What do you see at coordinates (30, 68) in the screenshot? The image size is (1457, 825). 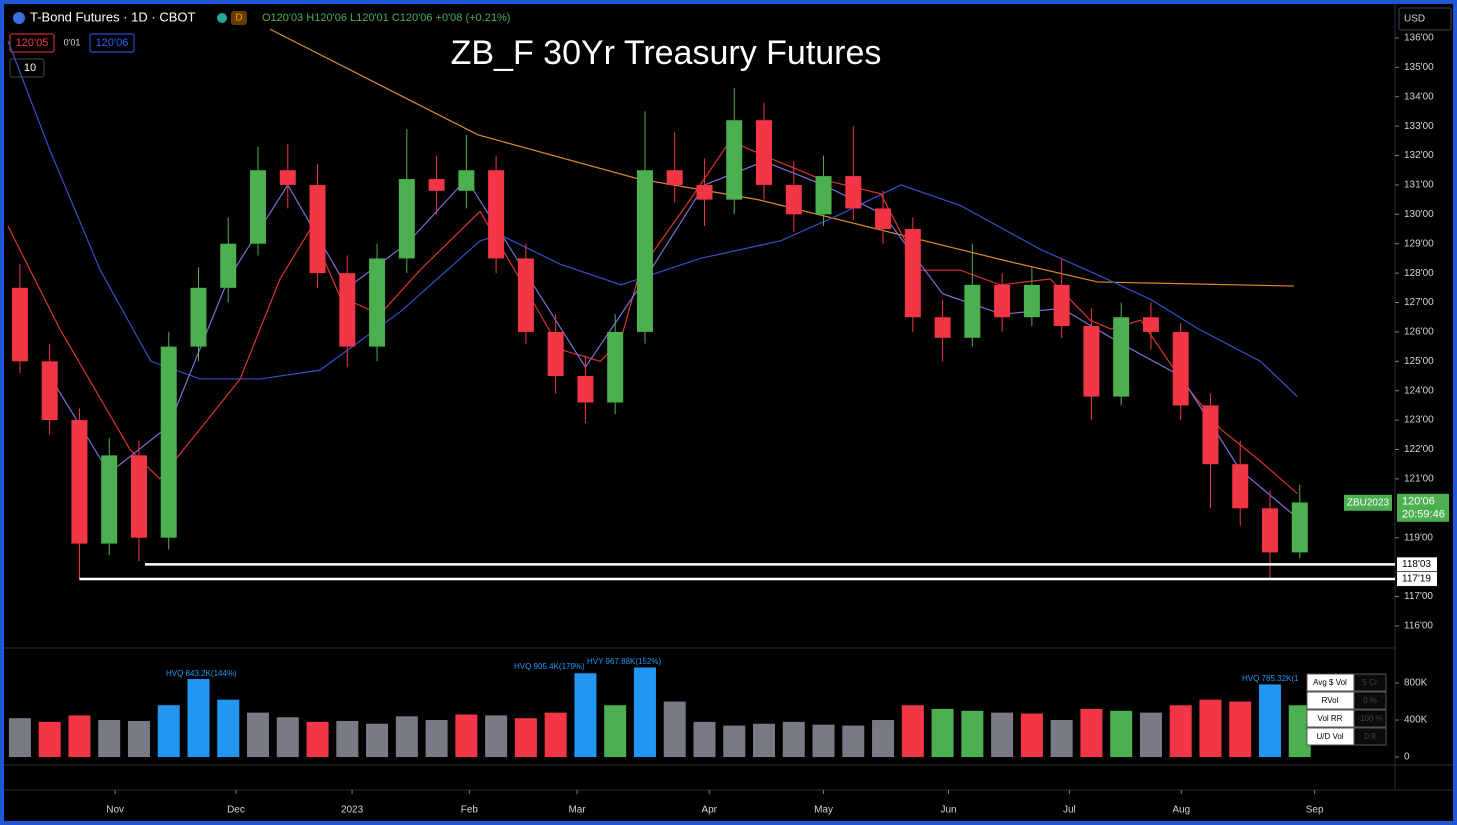 I see `collapse: 10` at bounding box center [30, 68].